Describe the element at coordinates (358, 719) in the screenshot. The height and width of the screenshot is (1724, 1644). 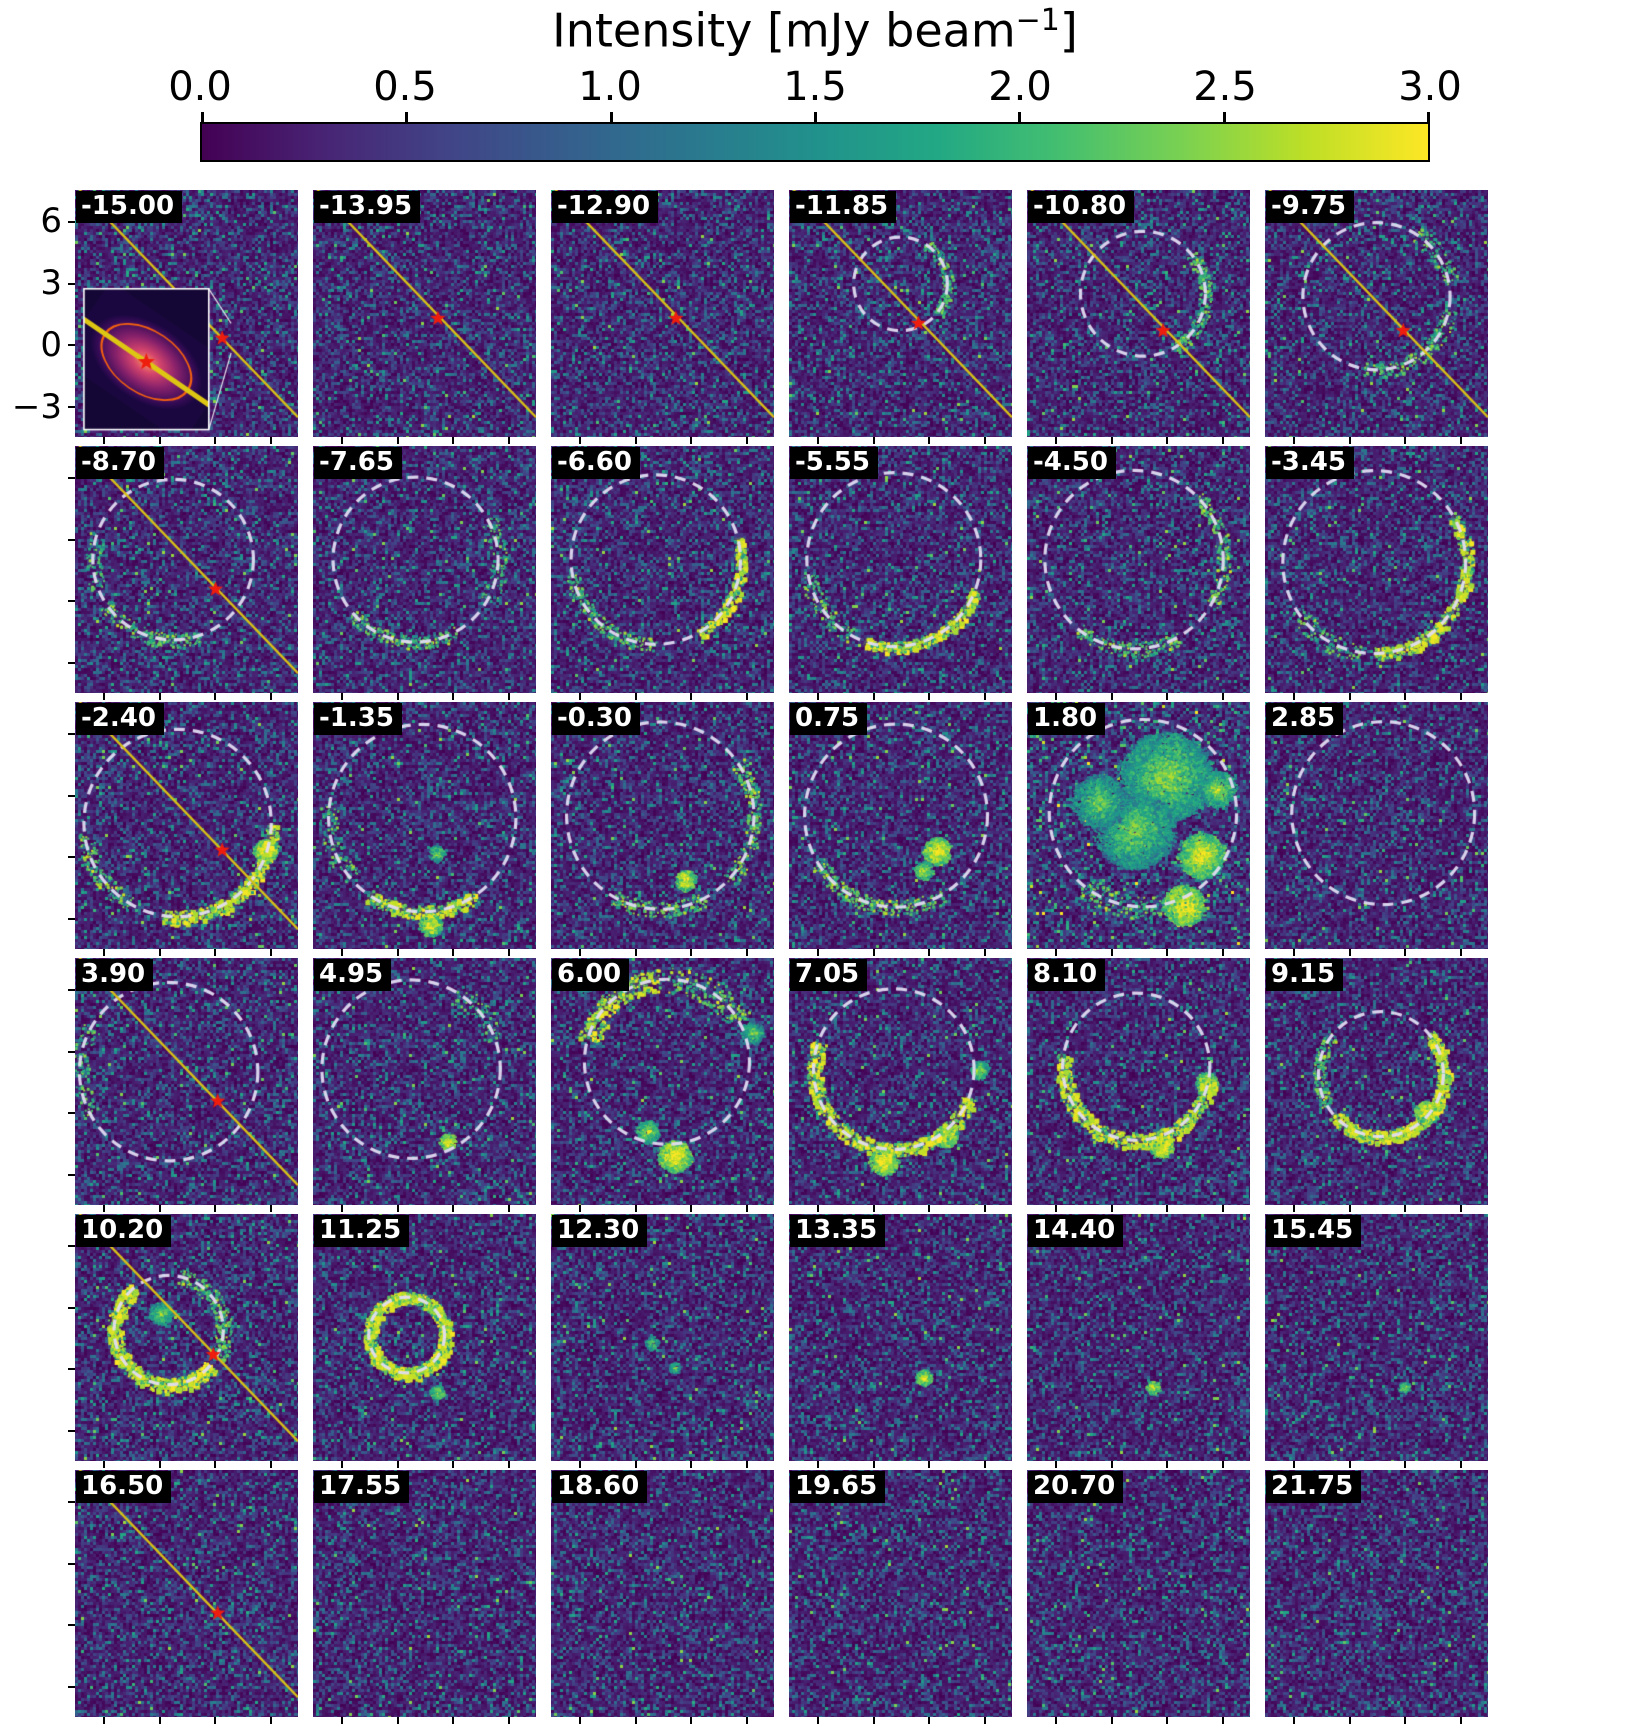
I see `channel-velocity-label: -1.35` at that location.